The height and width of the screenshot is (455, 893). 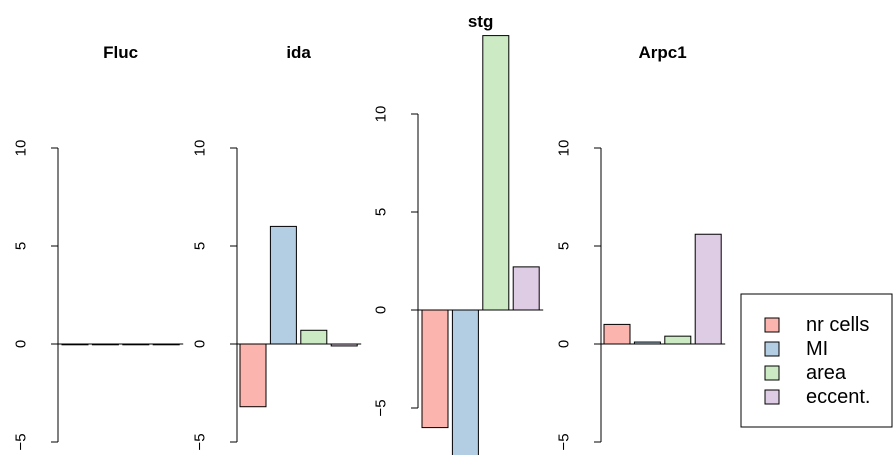 What do you see at coordinates (481, 21) in the screenshot?
I see `panel-title: stg` at bounding box center [481, 21].